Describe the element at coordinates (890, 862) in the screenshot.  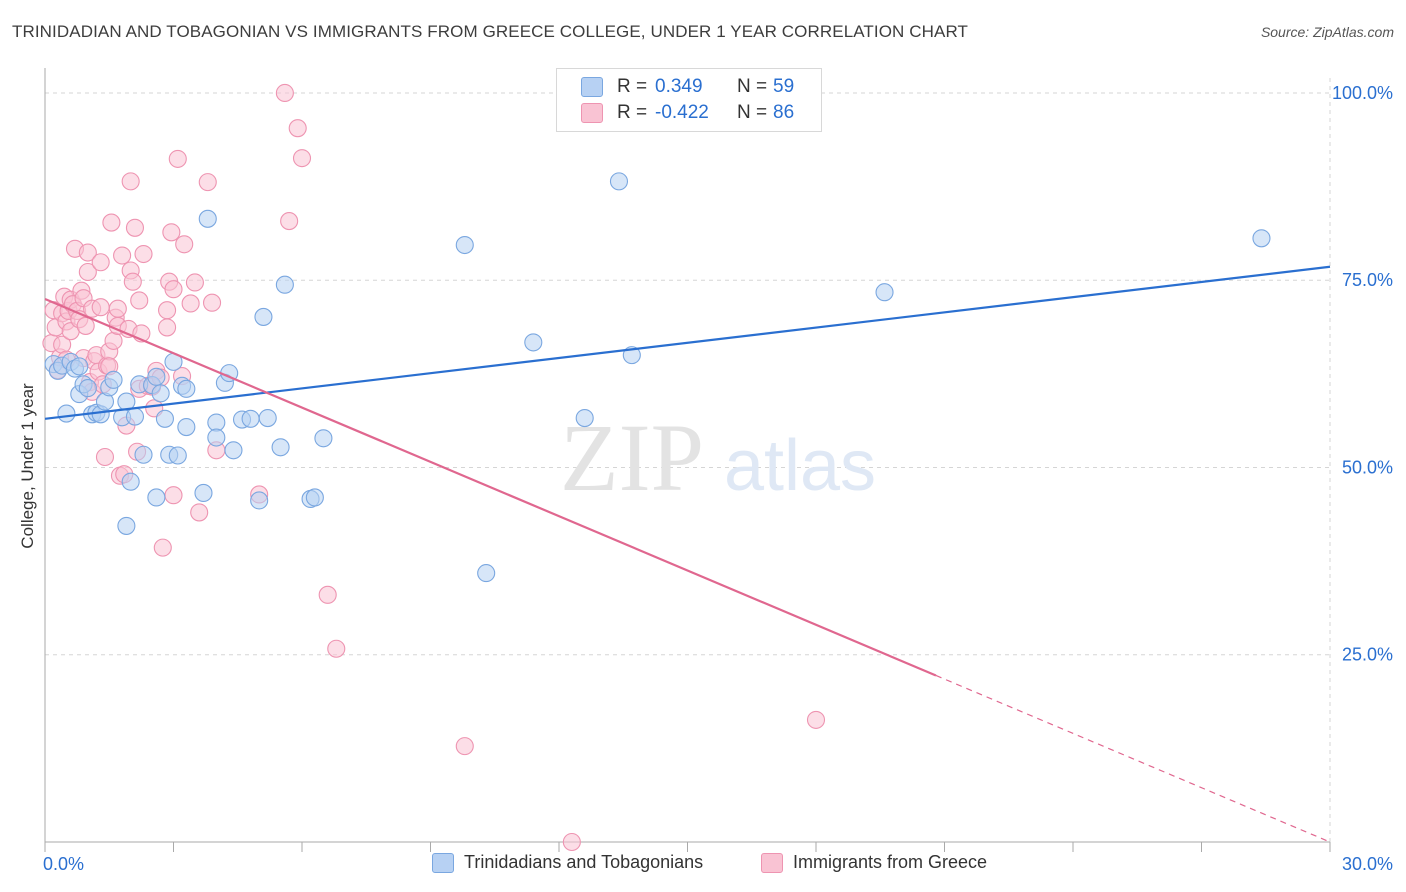
I see `legend-label-greece: Immigrants from Greece` at that location.